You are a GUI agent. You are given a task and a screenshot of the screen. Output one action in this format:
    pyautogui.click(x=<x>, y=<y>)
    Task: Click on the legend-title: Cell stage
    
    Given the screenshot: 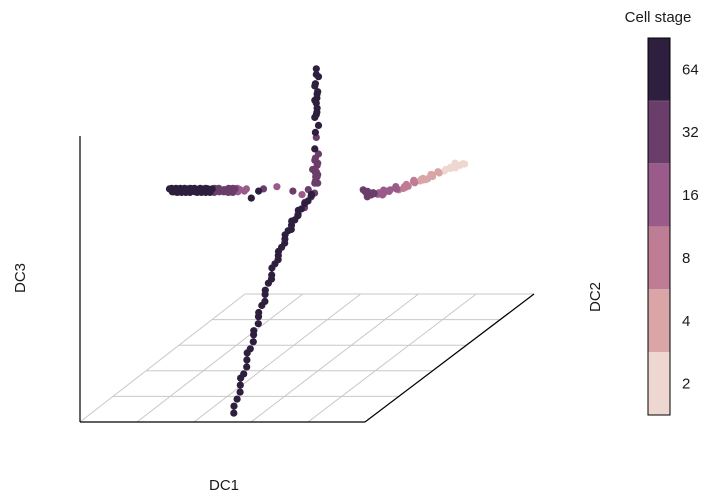 What is the action you would take?
    pyautogui.click(x=658, y=17)
    